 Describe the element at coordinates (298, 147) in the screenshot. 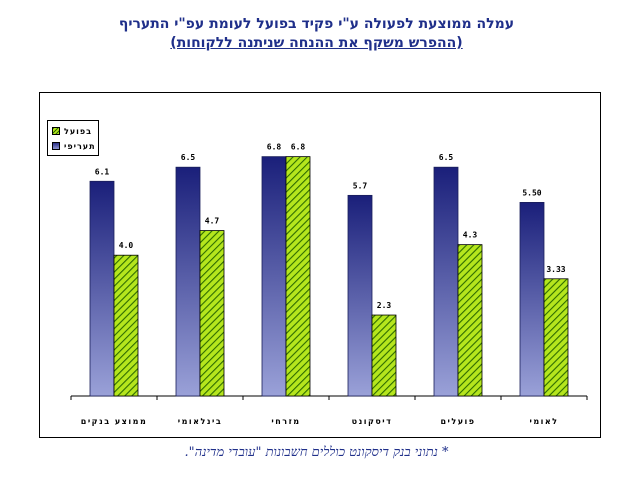

I see `data-label-actual: 6.8` at that location.